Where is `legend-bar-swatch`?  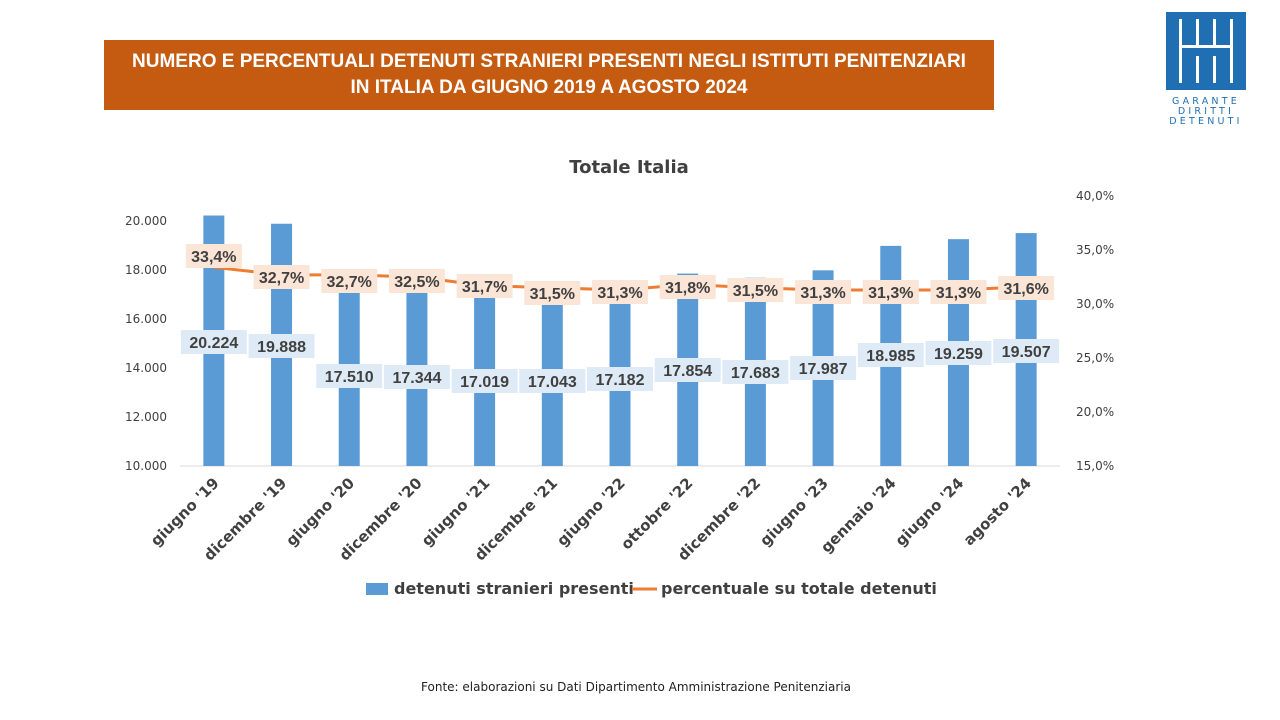
legend-bar-swatch is located at coordinates (377, 589).